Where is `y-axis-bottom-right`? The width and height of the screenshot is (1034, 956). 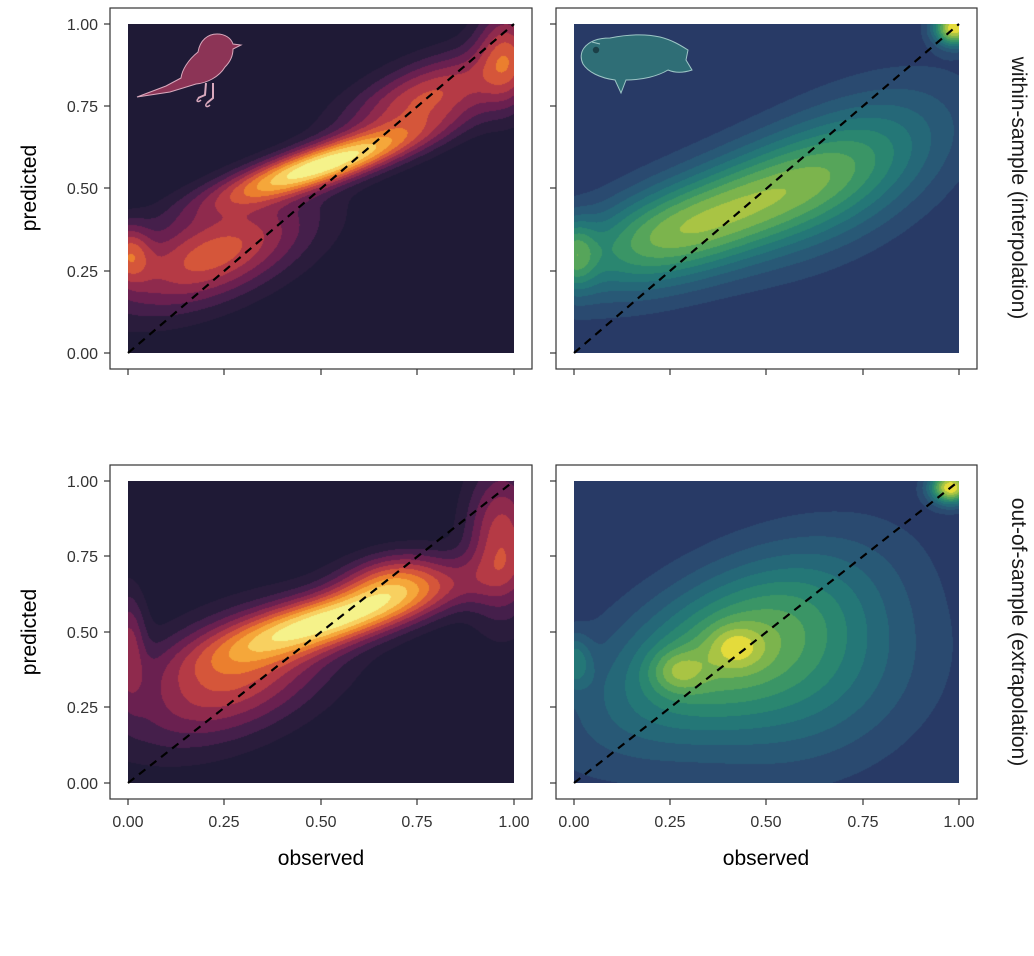 y-axis-bottom-right is located at coordinates (553, 632).